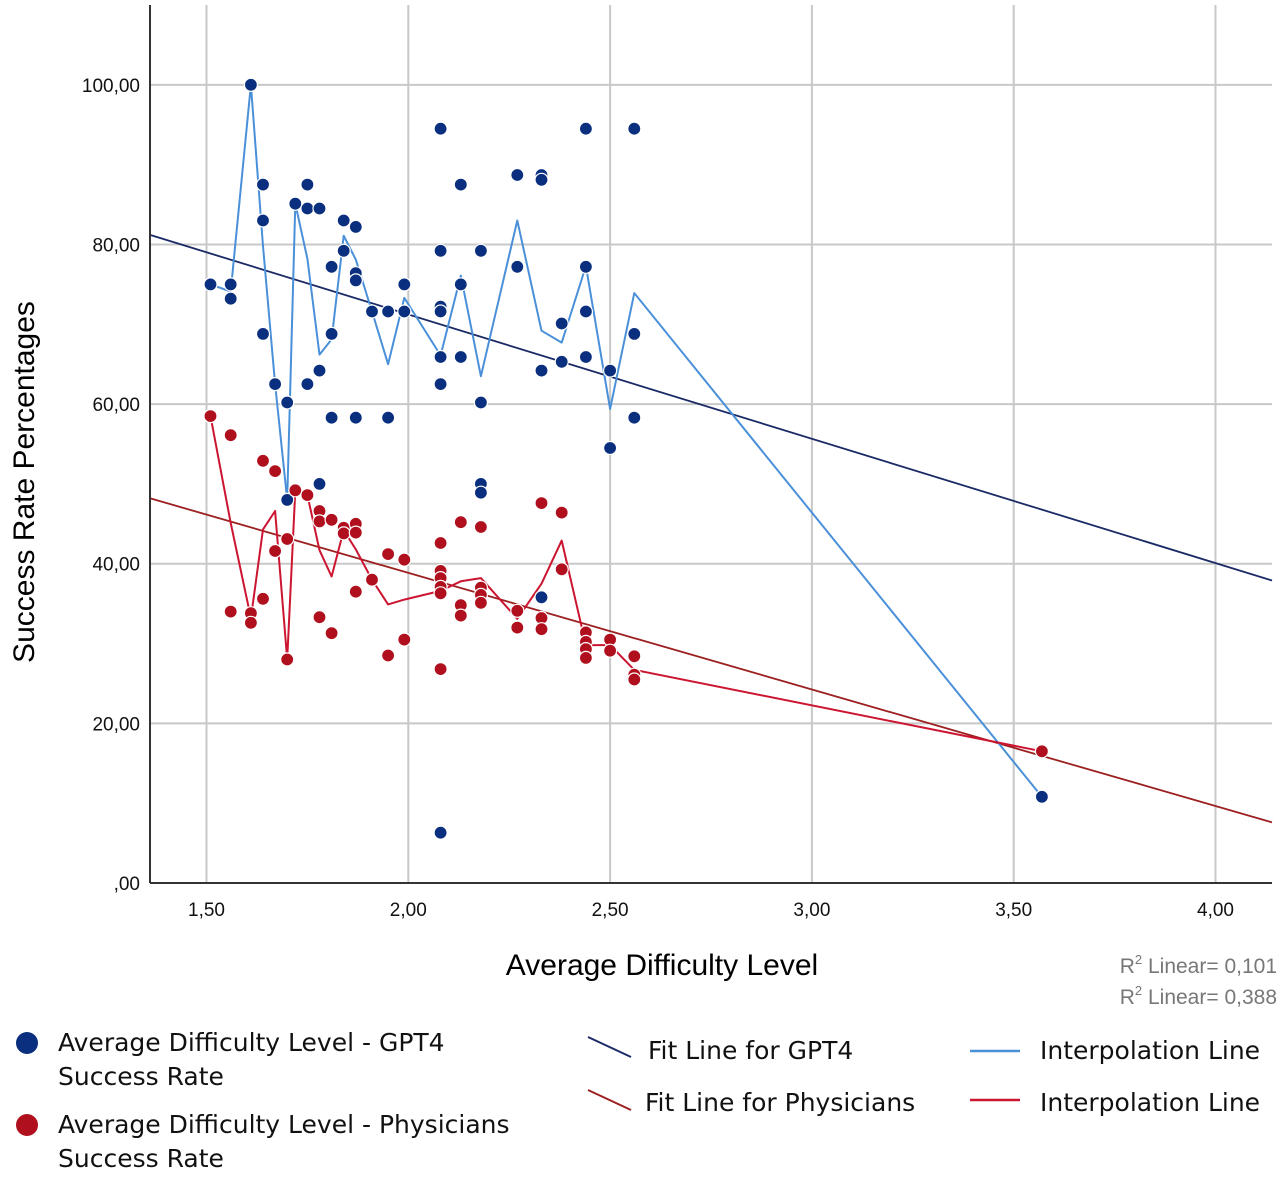 This screenshot has width=1280, height=1179. I want to click on legend-fit-gpt4-swatch, so click(609, 1047).